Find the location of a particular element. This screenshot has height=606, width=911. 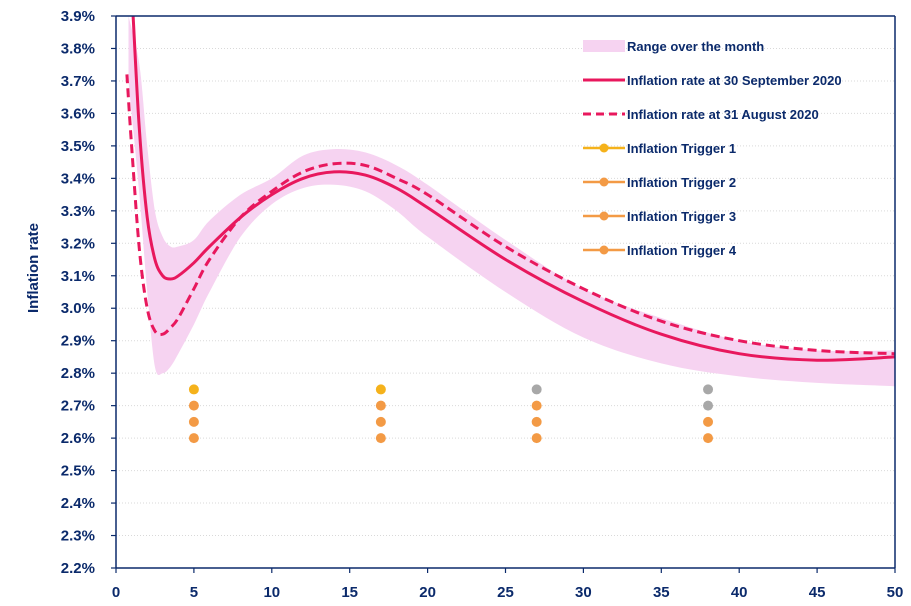

legend-label: Inflation Trigger 2 is located at coordinates (681, 182).